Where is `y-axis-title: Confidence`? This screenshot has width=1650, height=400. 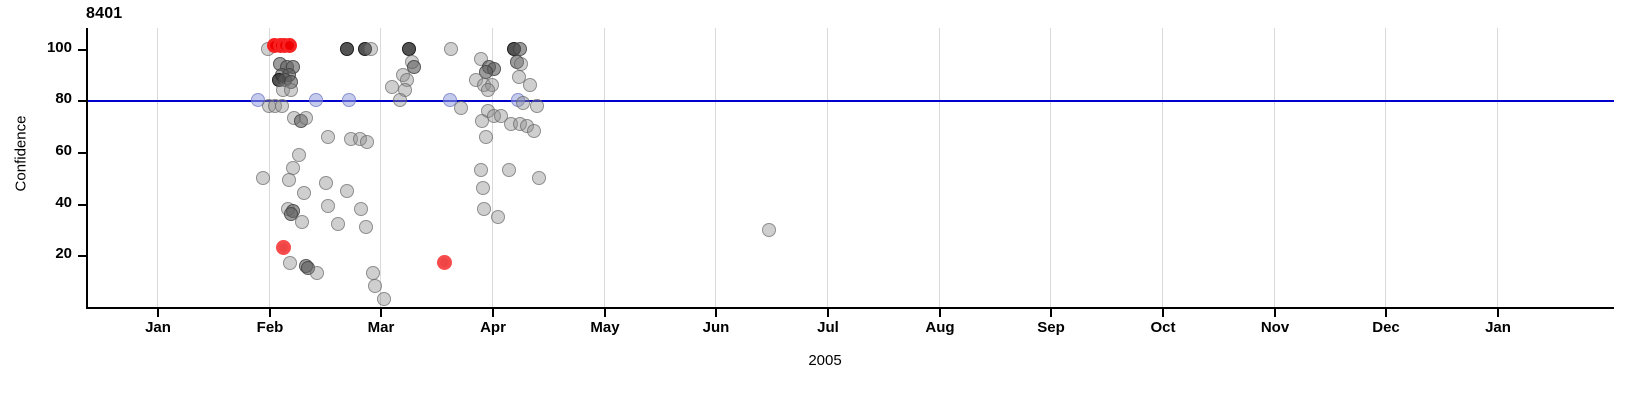
y-axis-title: Confidence is located at coordinates (21, 153).